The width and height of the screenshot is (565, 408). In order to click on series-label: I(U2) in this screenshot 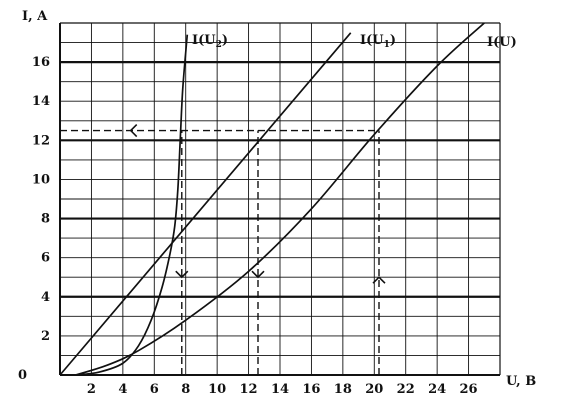, I will do `click(210, 41)`.